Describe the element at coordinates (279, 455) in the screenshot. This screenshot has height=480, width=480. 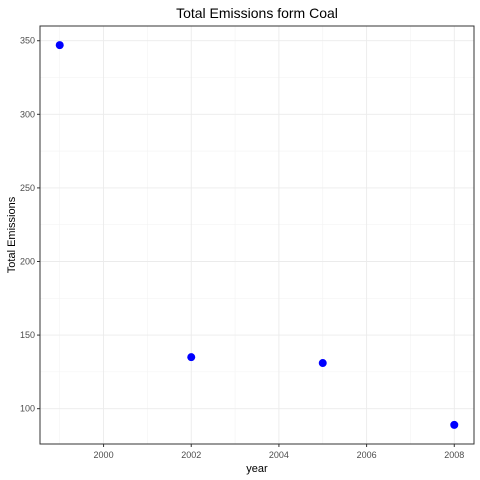
I see `x-tick-label: 2004` at that location.